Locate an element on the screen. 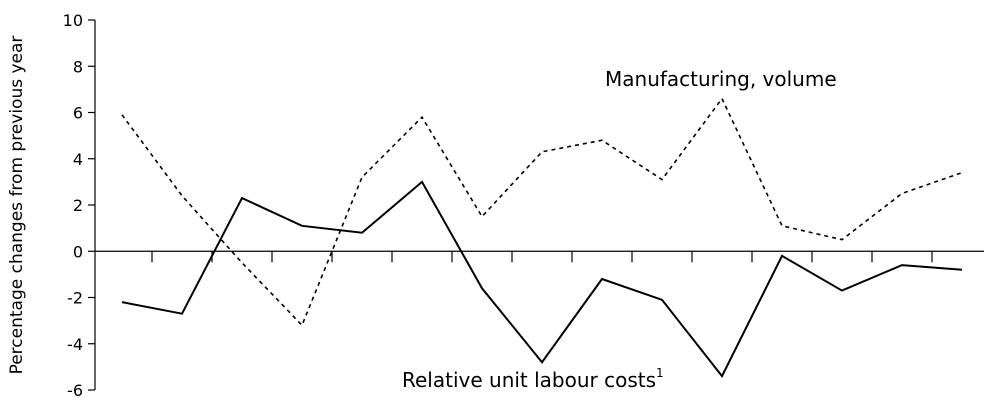 Image resolution: width=984 pixels, height=403 pixels. y-tick-label: 6 is located at coordinates (78, 113).